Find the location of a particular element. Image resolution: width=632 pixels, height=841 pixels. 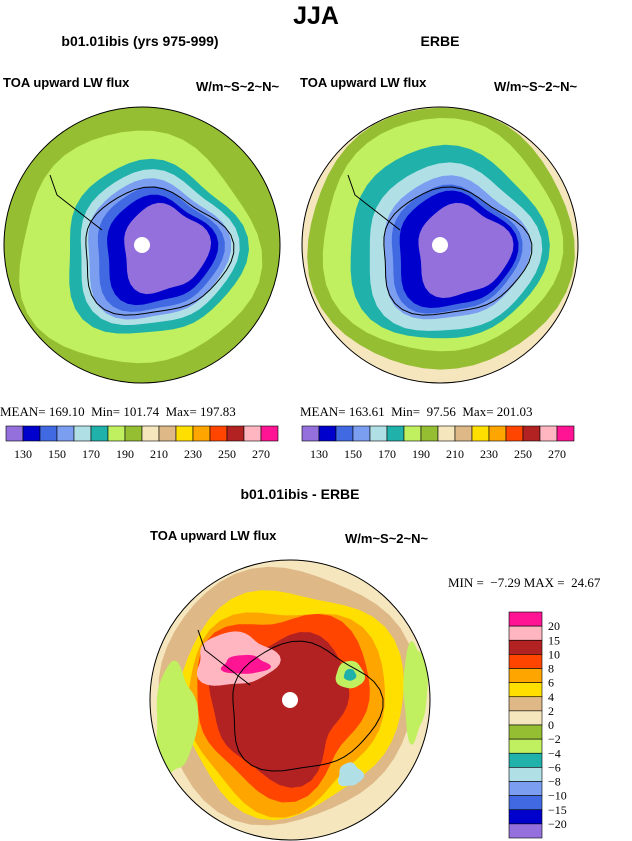

labelbar-tick-label: −4 is located at coordinates (554, 753).